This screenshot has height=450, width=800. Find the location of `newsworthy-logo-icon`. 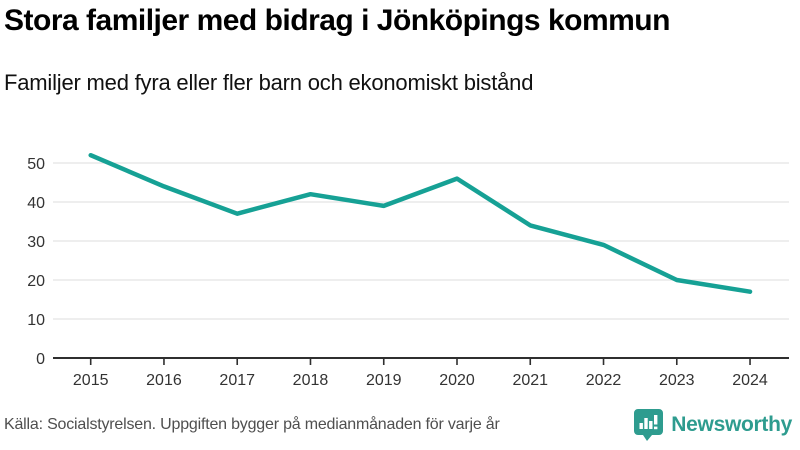

newsworthy-logo-icon is located at coordinates (649, 425).